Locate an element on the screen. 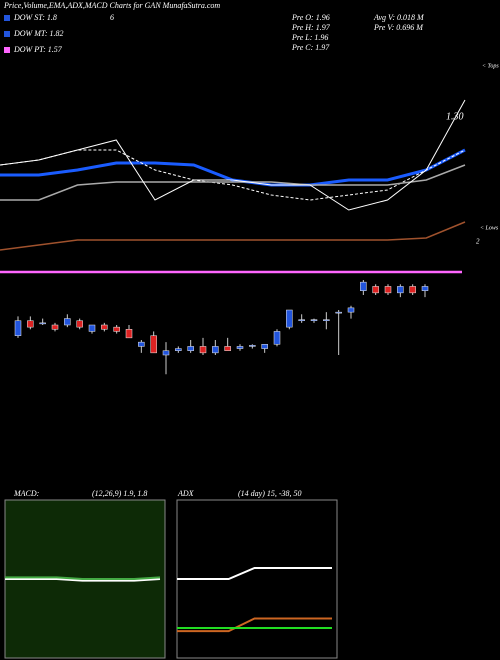 The height and width of the screenshot is (660, 500). tops-label: < Tops is located at coordinates (490, 66).